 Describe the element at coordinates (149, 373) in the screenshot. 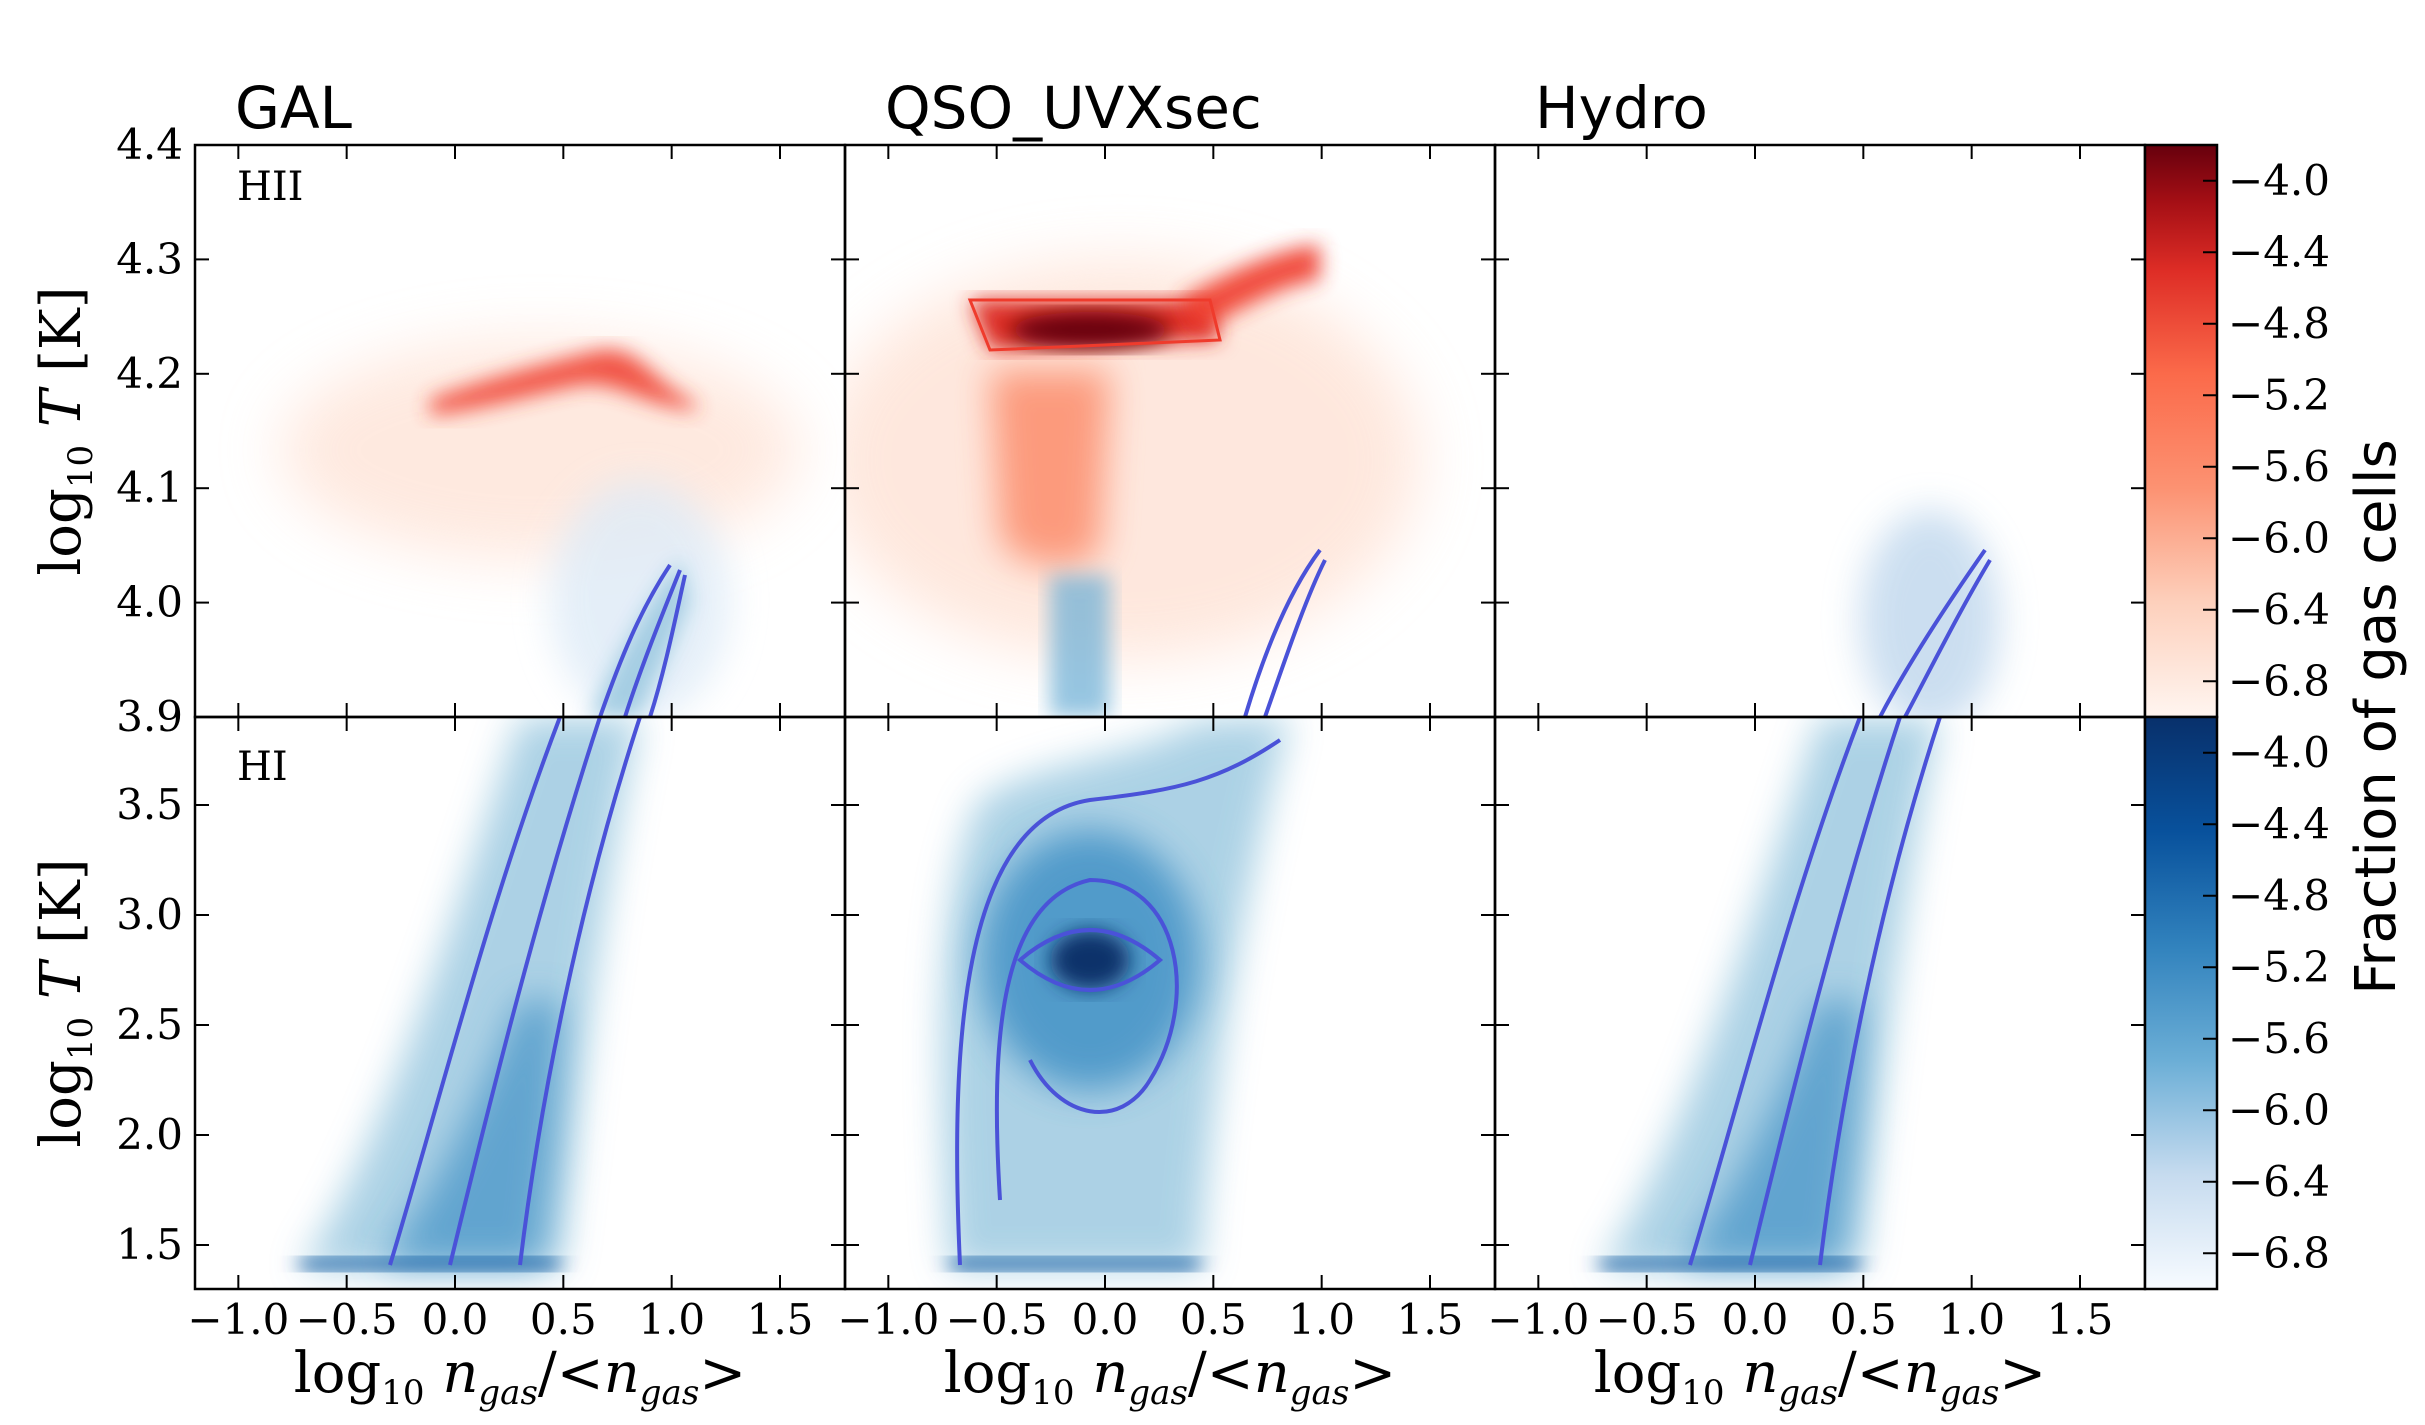

I see `ytick-label-top: 4.2` at that location.